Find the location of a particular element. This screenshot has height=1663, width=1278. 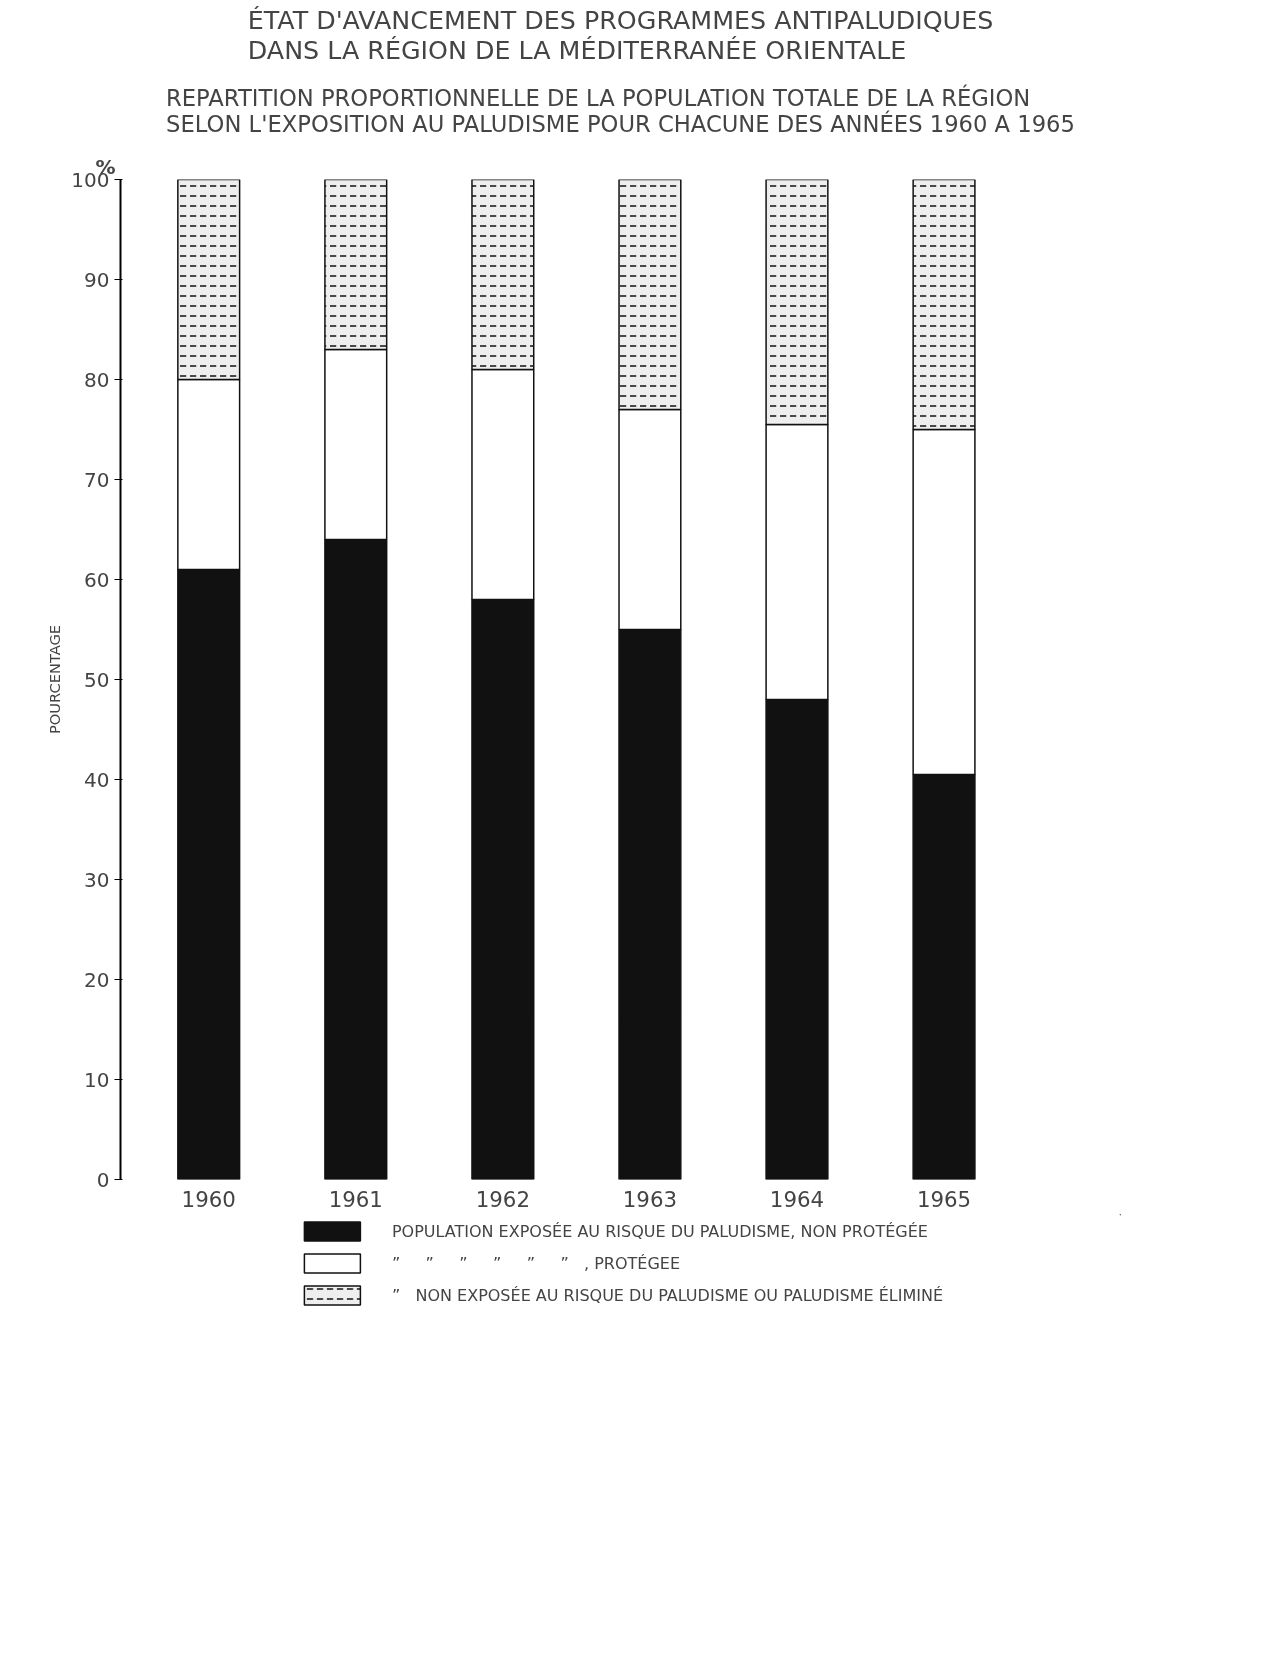

y-tick-label: 70 is located at coordinates (97, 479).